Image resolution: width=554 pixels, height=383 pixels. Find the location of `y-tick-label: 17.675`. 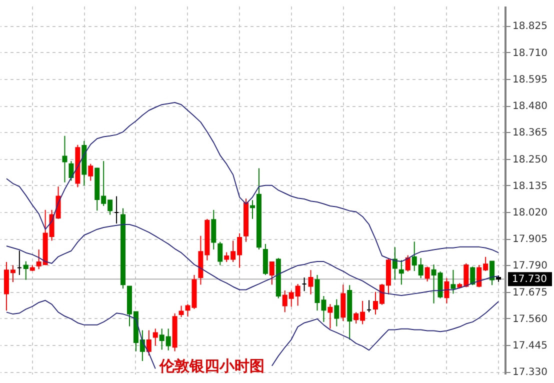

y-tick-label: 17.675 is located at coordinates (530, 292).